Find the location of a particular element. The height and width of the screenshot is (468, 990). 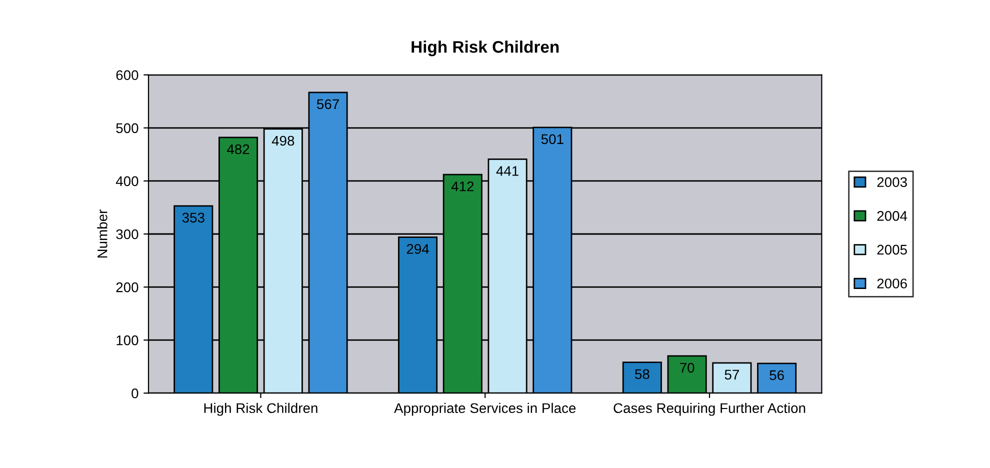

data-label: 482 is located at coordinates (238, 149).